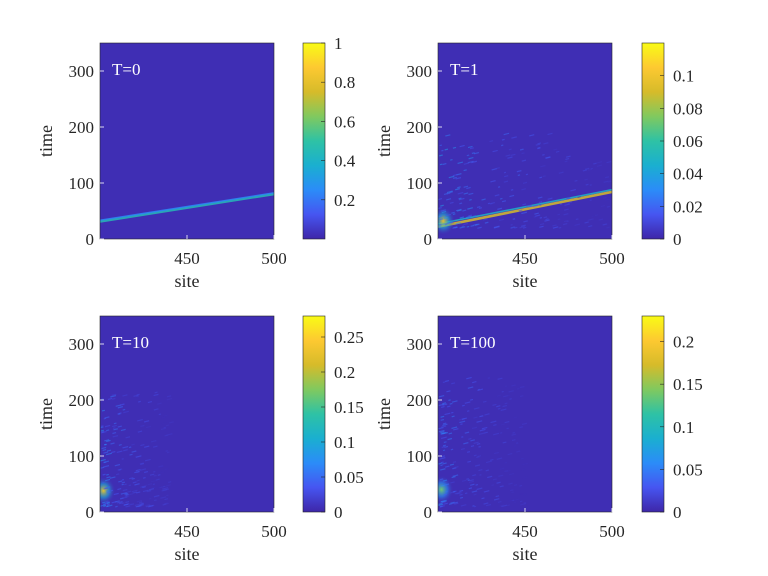  I want to click on colorbar-tick-label: 0, so click(338, 512).